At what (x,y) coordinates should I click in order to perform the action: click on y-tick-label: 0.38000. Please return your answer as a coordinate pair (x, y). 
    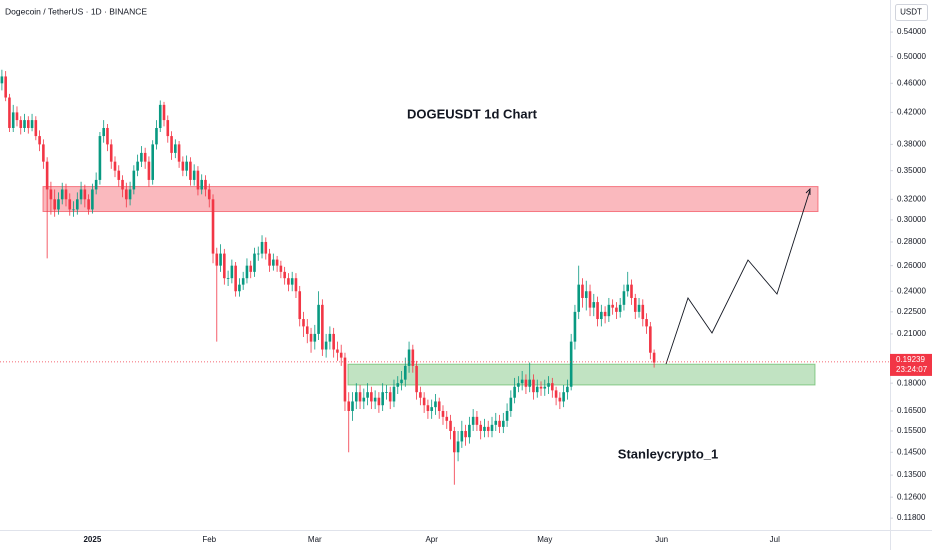
    Looking at the image, I should click on (911, 143).